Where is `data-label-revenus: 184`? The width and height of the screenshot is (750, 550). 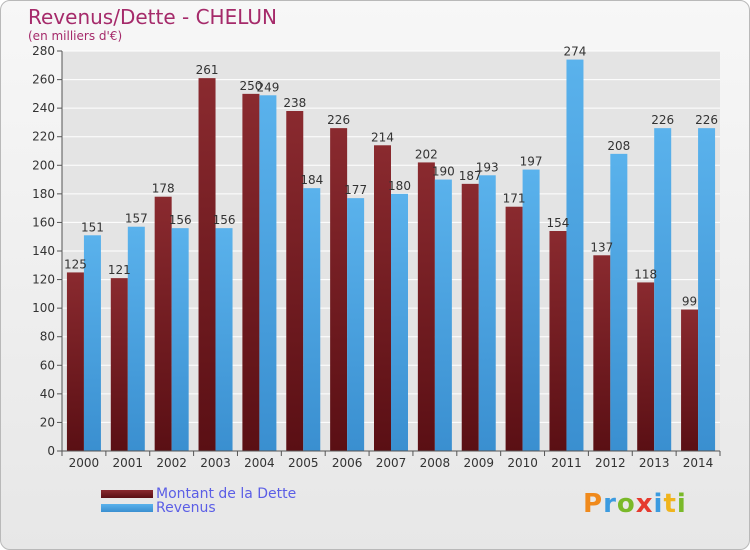
data-label-revenus: 184 is located at coordinates (311, 180).